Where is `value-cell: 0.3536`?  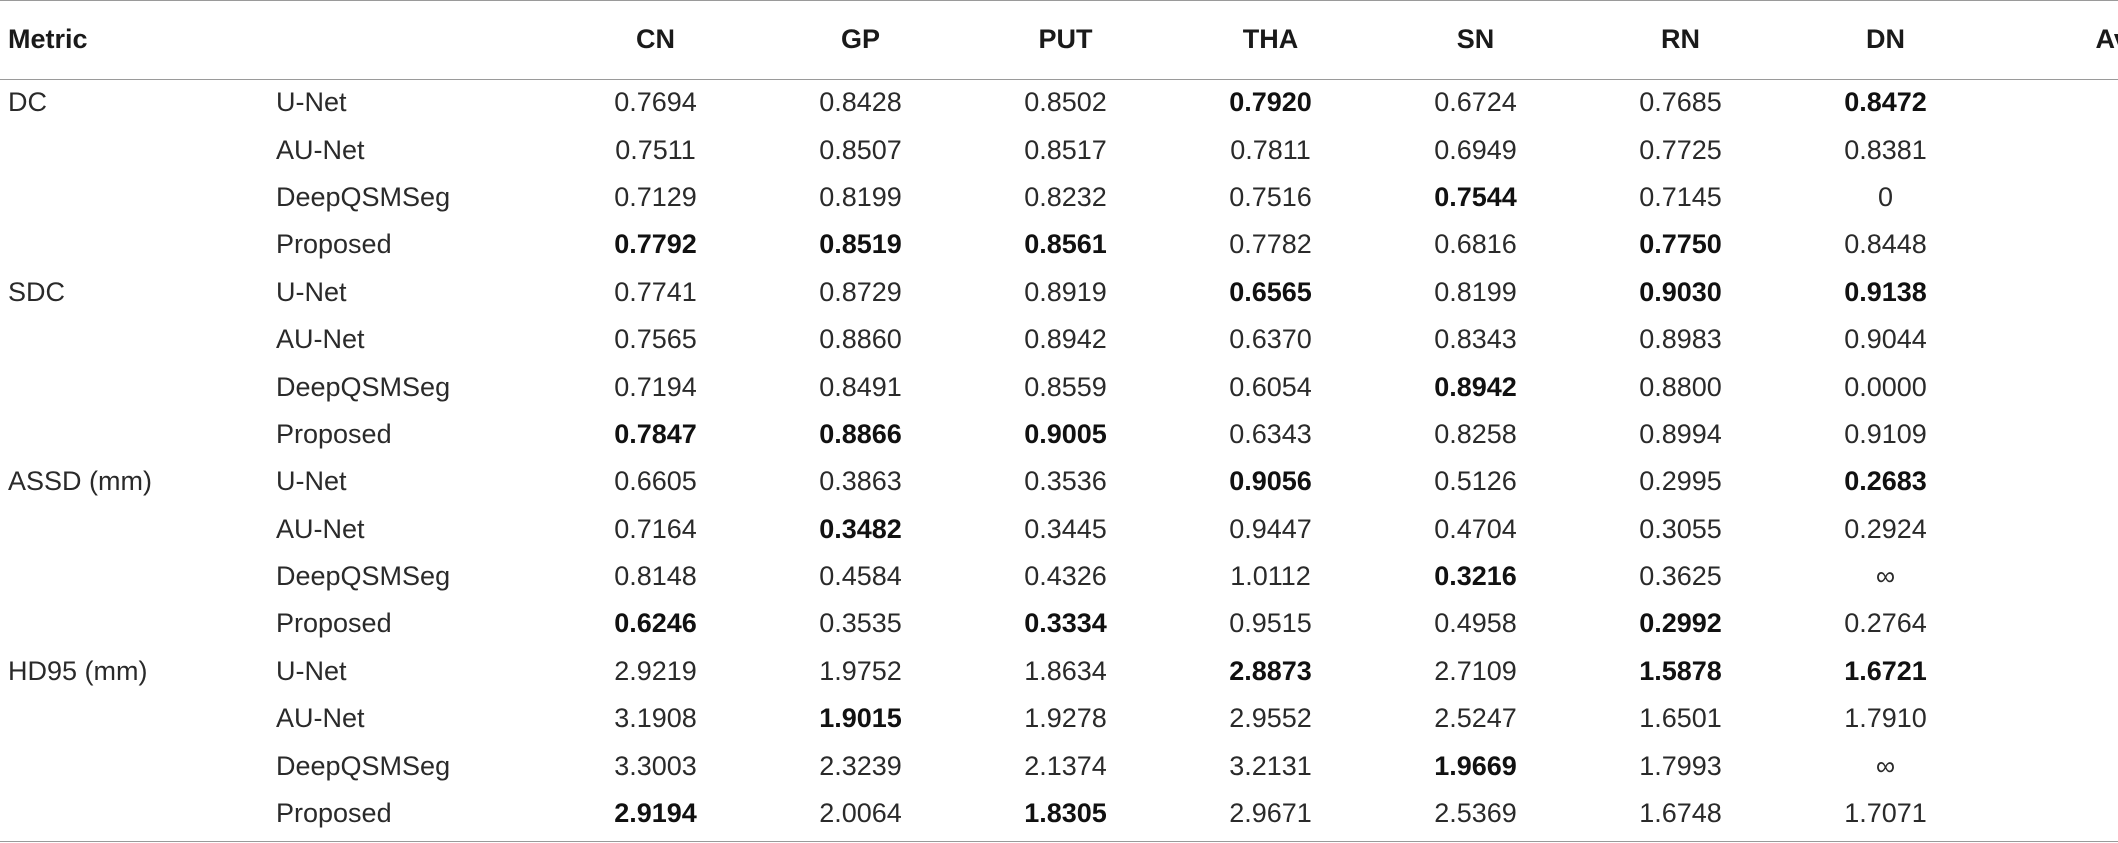
value-cell: 0.3536 is located at coordinates (1065, 481).